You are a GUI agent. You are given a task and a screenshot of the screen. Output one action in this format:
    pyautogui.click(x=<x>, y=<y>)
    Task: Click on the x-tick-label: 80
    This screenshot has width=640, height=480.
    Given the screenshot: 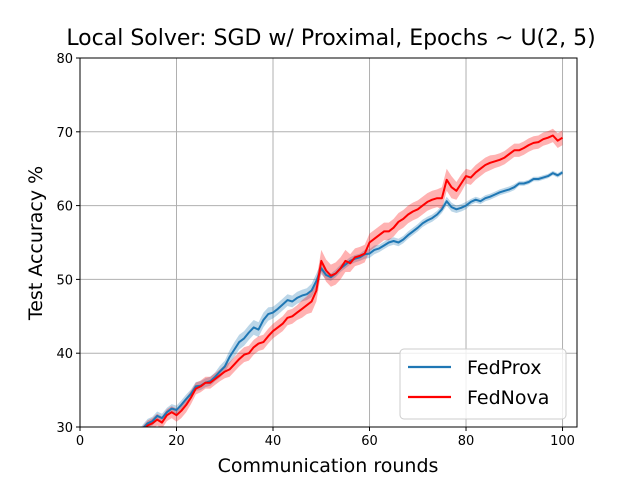 What is the action you would take?
    pyautogui.click(x=466, y=441)
    